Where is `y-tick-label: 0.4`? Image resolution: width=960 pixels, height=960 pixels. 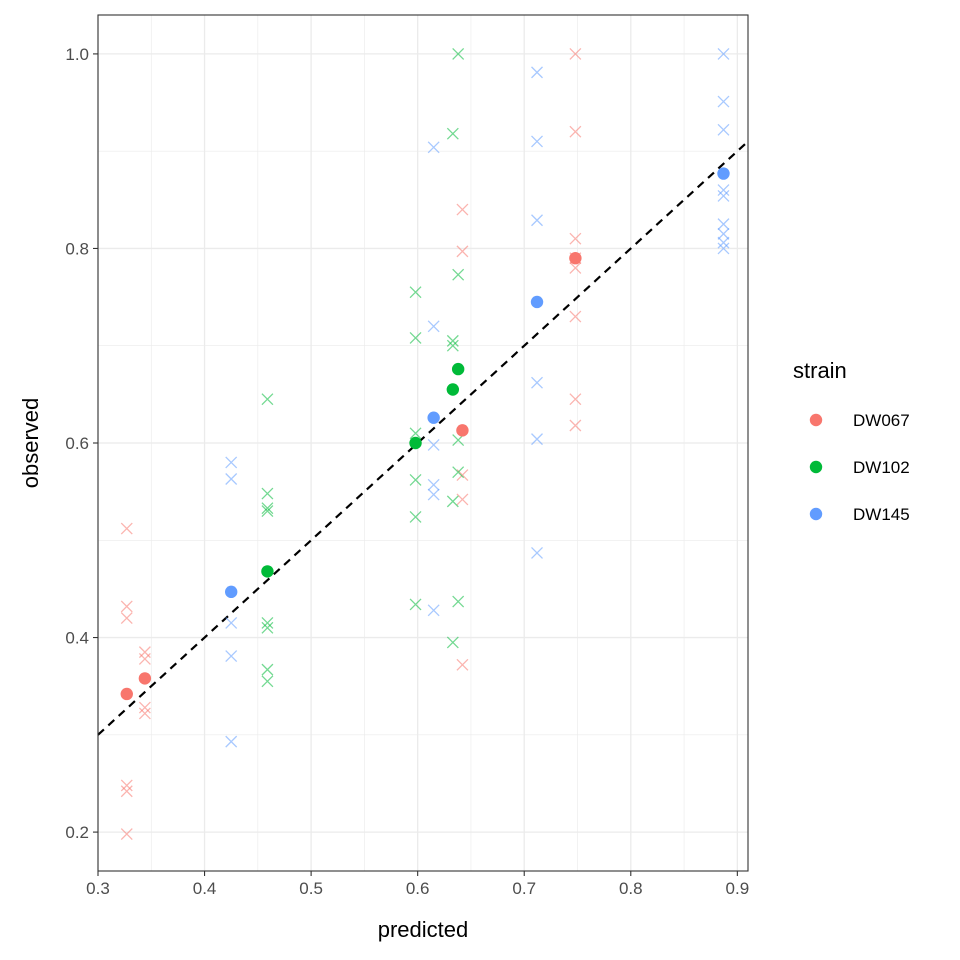 y-tick-label: 0.4 is located at coordinates (77, 638).